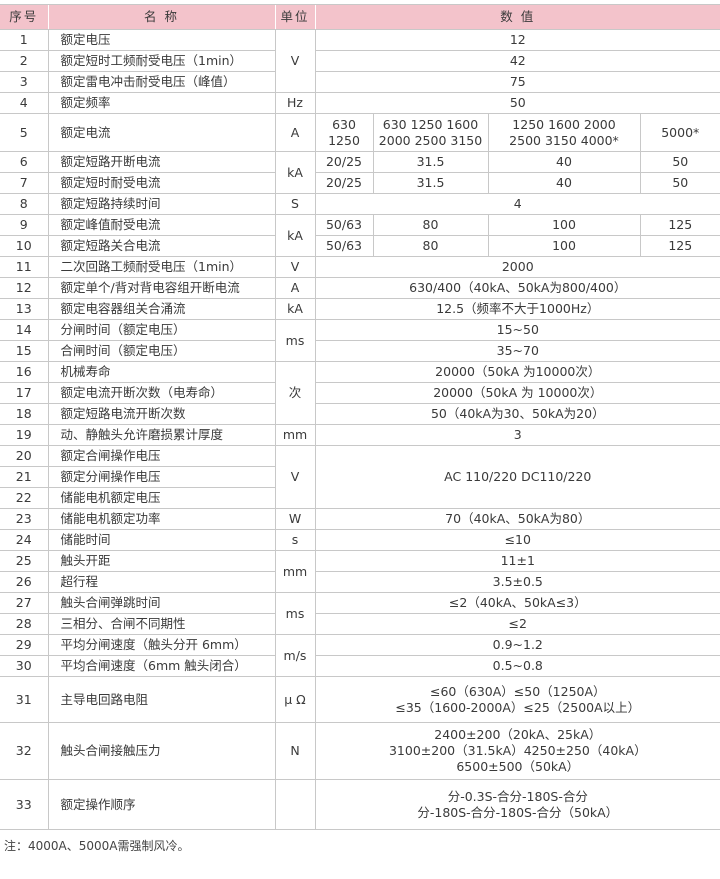 Image resolution: width=720 pixels, height=879 pixels. I want to click on row-name: 储能电机额定电压, so click(161, 498).